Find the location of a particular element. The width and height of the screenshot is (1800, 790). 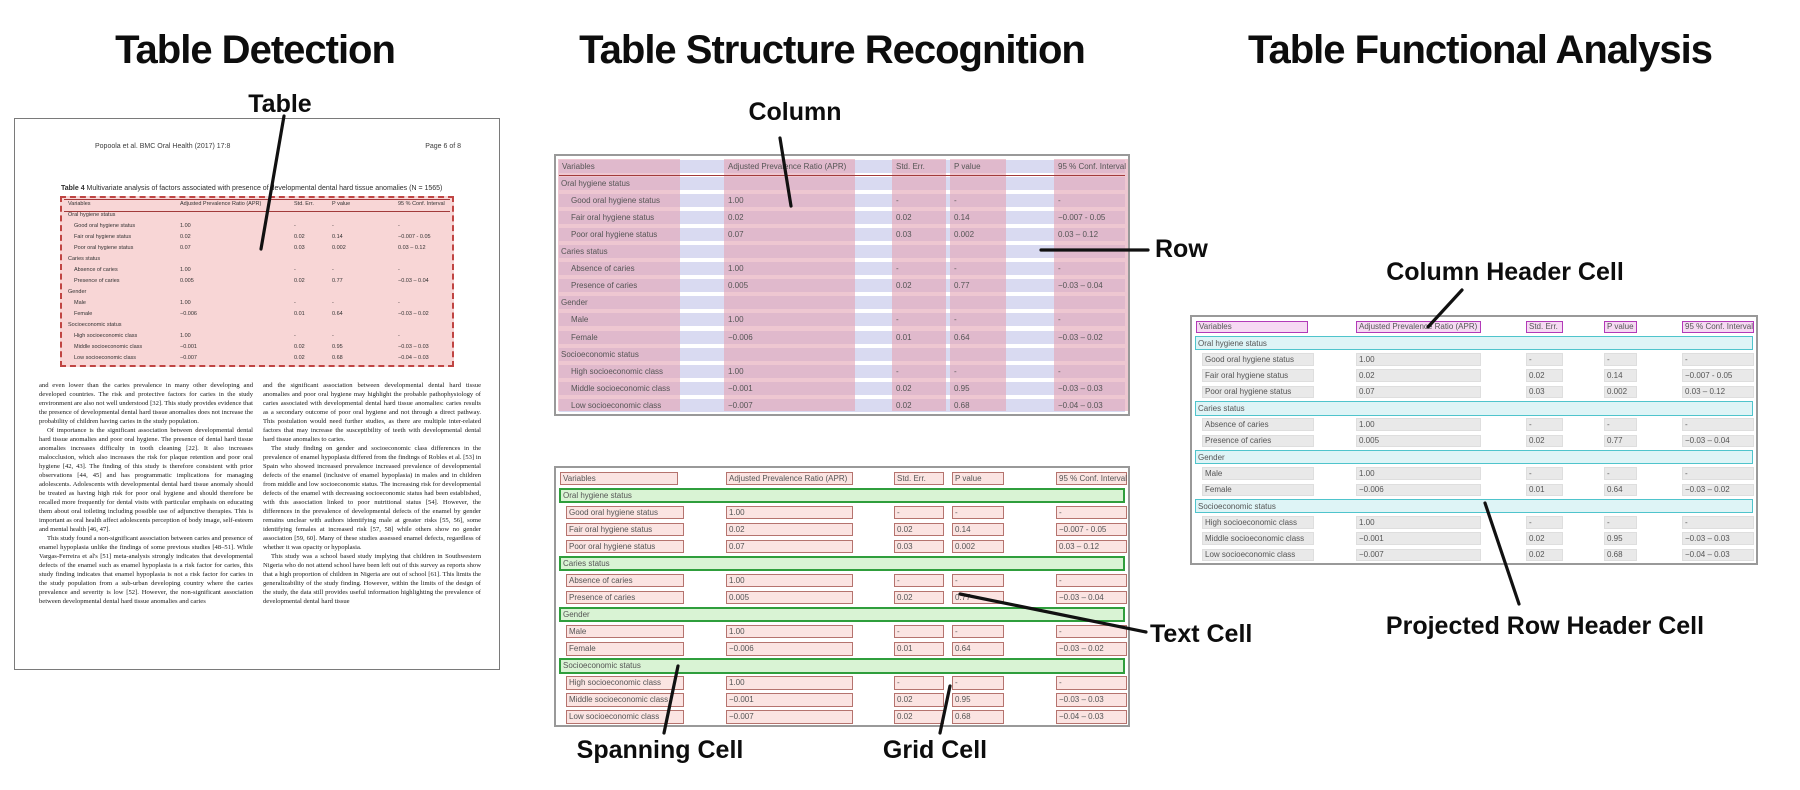

cell-text: −0.007 is located at coordinates (740, 405).